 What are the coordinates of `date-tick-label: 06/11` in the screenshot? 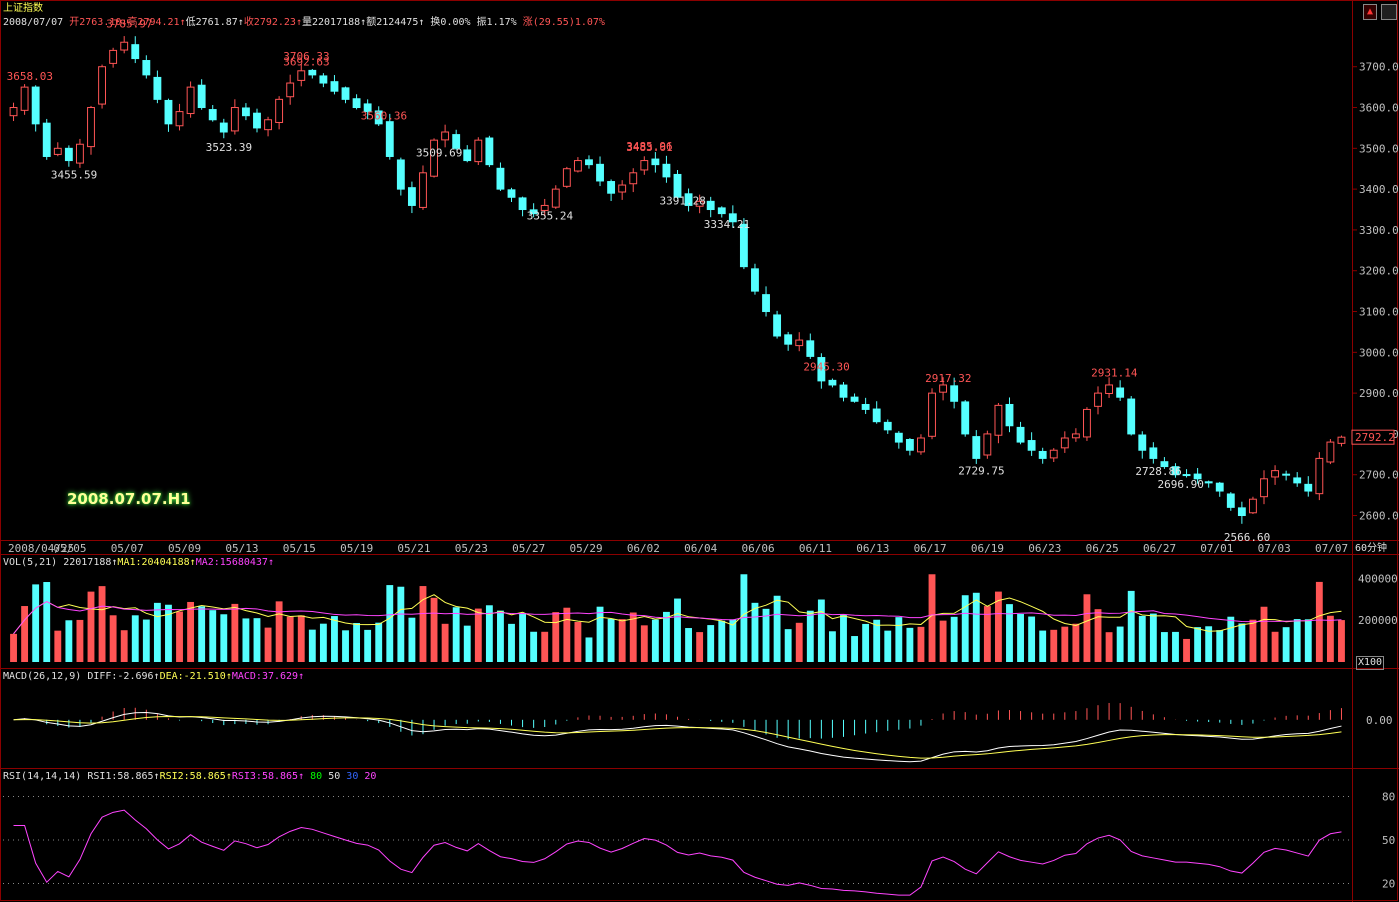 It's located at (815, 548).